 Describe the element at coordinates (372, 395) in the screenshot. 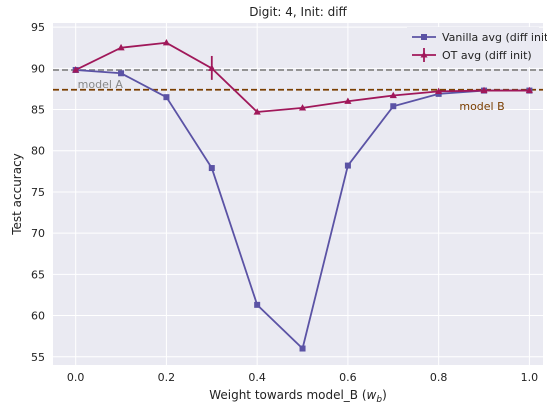

I see `x-axis-label-math: w` at that location.